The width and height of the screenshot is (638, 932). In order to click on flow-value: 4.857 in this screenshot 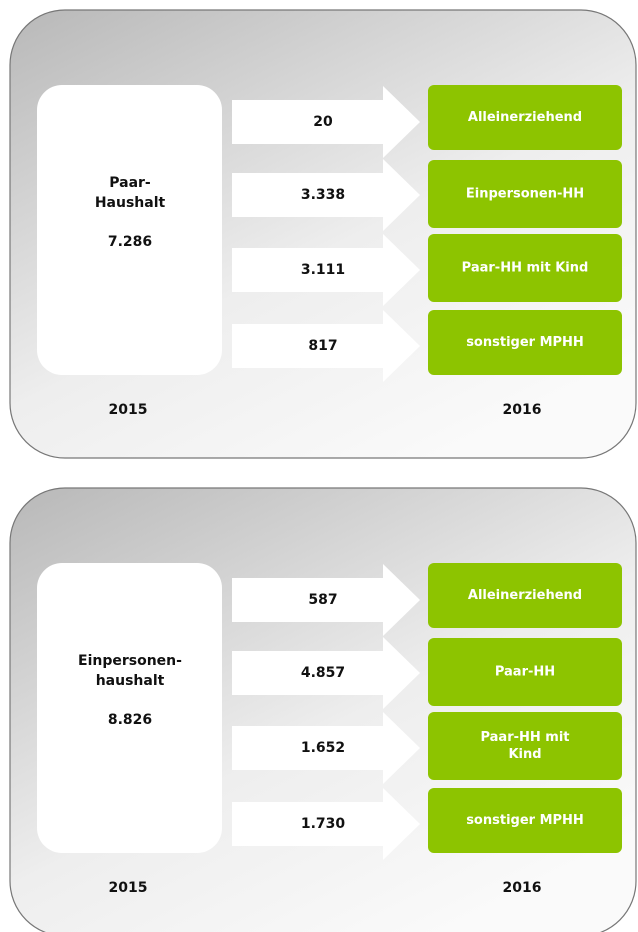, I will do `click(323, 673)`.